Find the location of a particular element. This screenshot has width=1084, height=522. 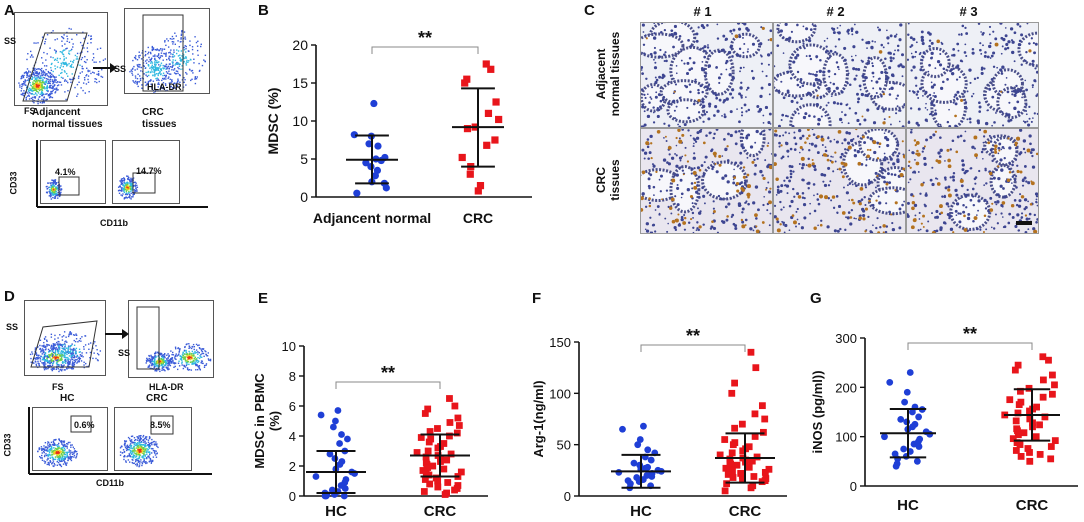

stain-dot is located at coordinates (764, 178).